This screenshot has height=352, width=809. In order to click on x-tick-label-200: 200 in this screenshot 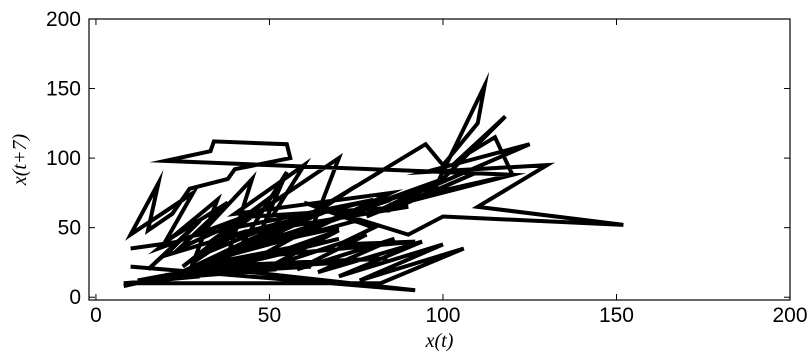, I will do `click(789, 315)`.